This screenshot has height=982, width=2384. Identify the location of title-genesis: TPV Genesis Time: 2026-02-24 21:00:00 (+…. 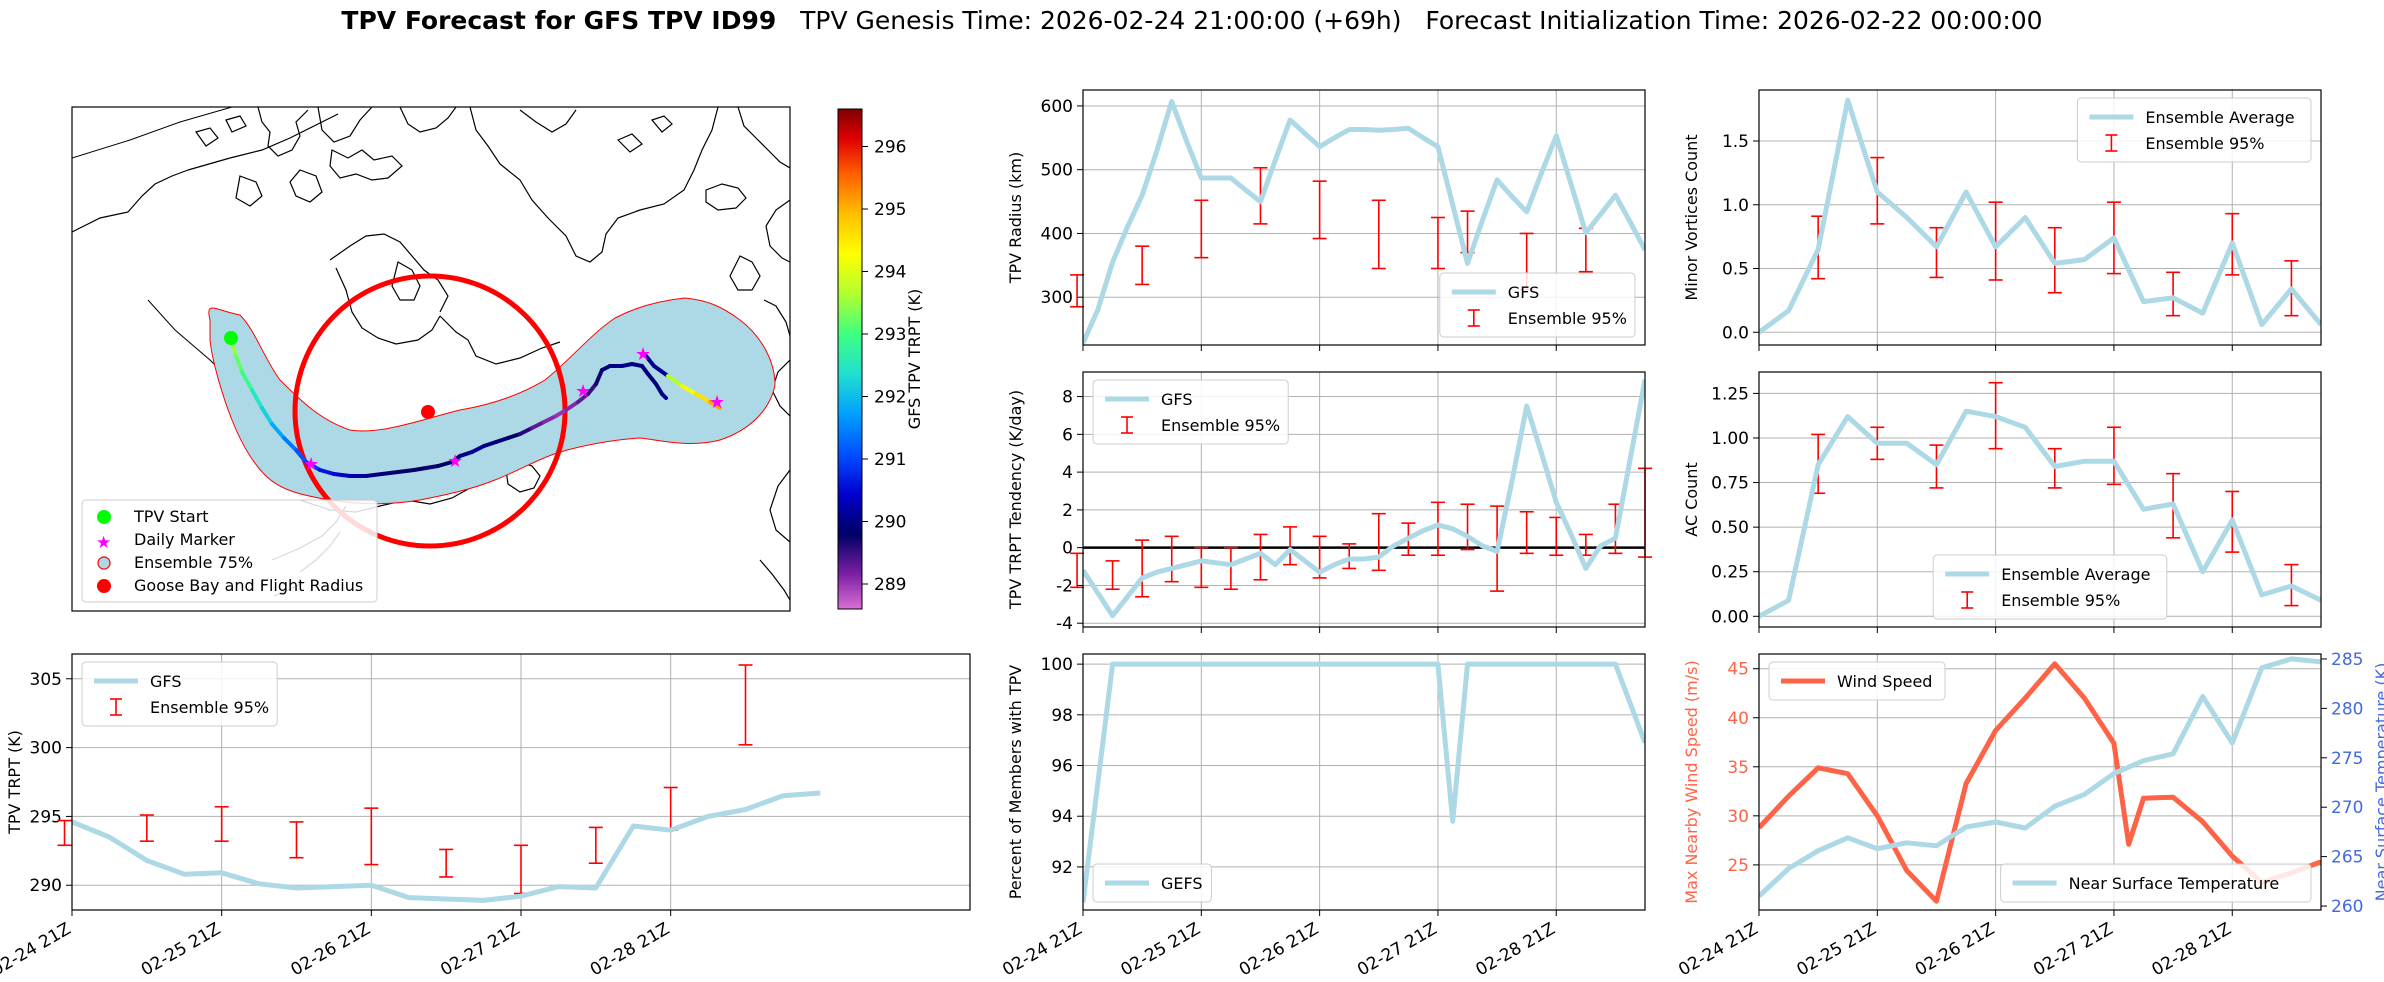
(1101, 20).